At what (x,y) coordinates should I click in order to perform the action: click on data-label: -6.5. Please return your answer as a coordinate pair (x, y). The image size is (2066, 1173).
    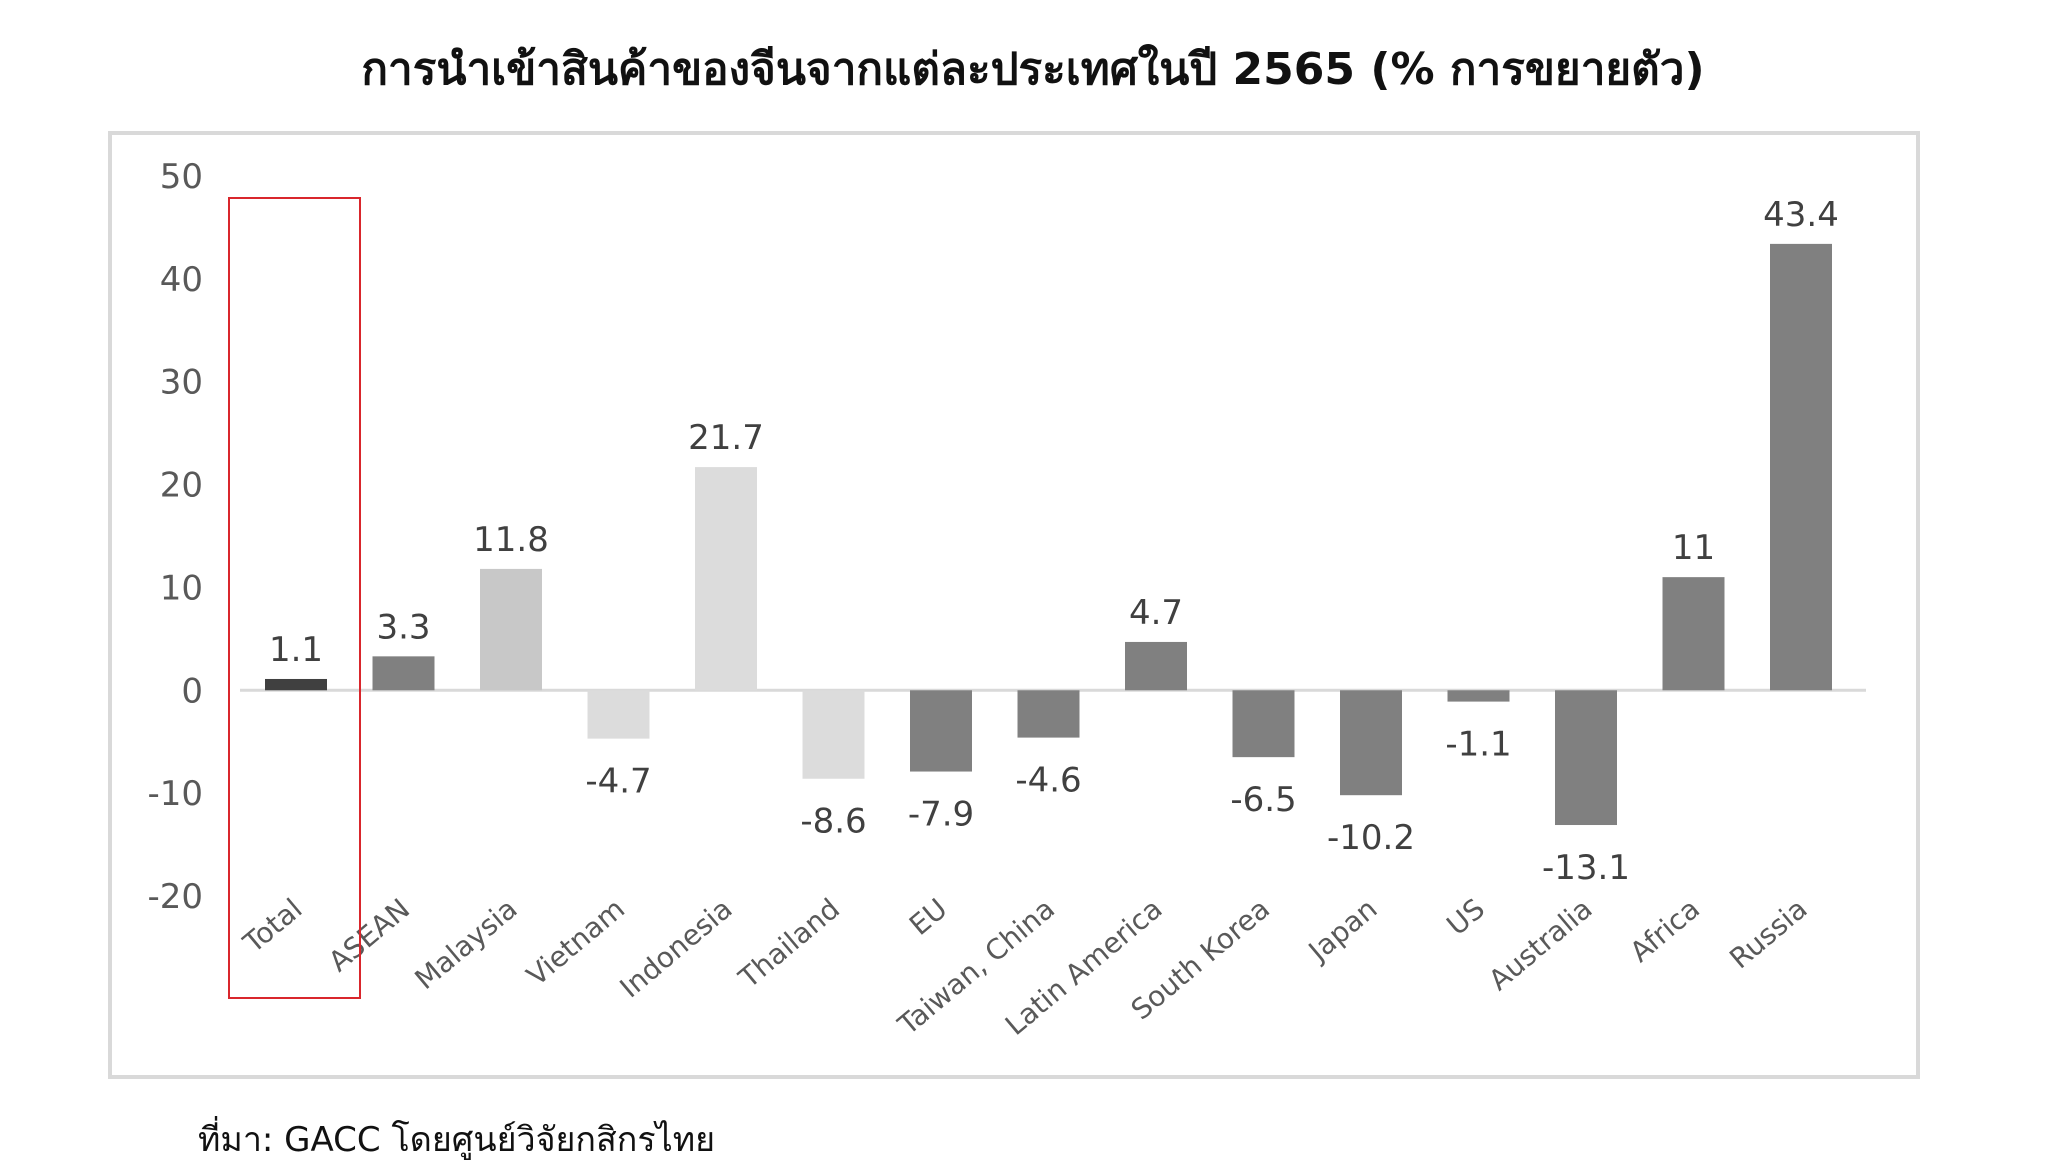
    Looking at the image, I should click on (1263, 800).